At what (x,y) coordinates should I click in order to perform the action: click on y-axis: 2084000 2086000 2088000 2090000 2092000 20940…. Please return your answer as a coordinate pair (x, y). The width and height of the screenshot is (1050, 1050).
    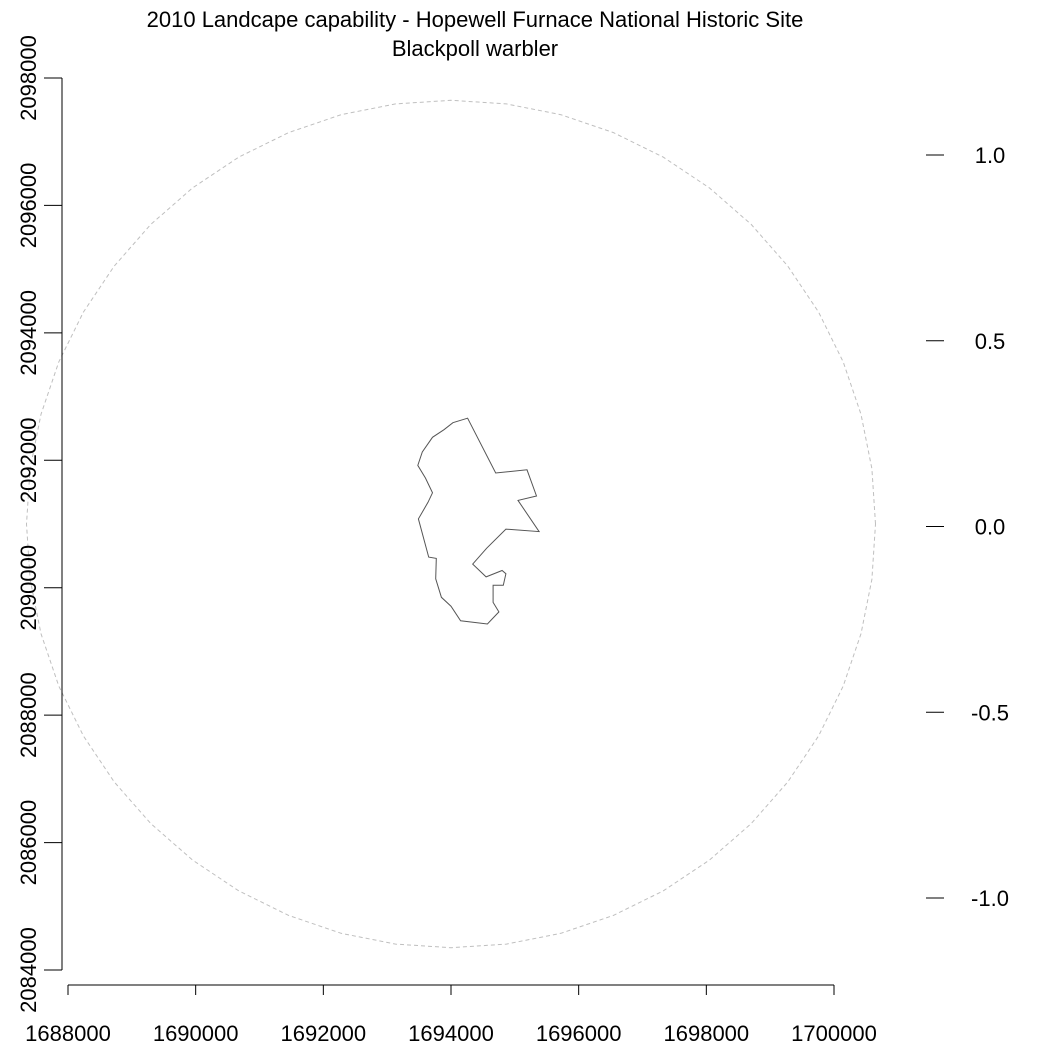
    Looking at the image, I should click on (39, 524).